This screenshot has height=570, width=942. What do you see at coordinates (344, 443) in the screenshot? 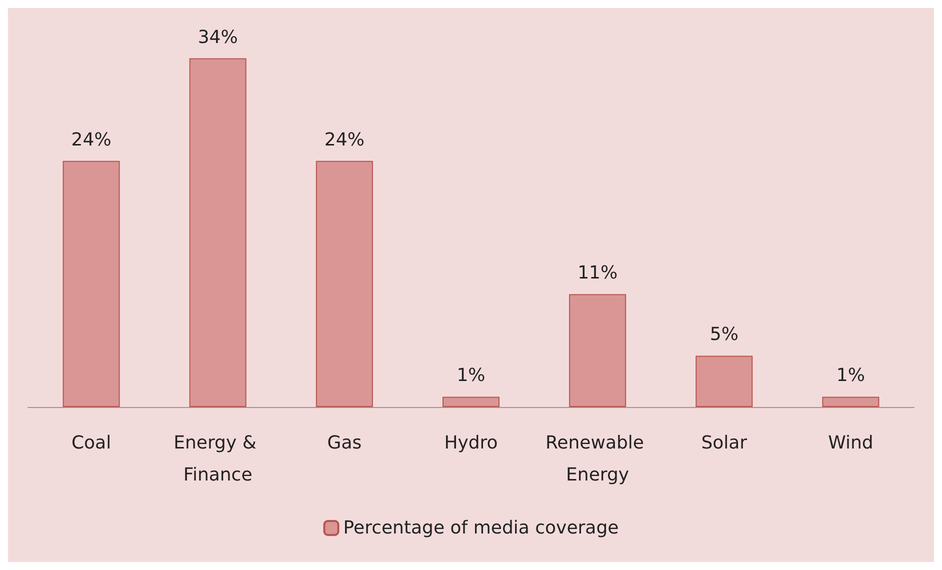
I see `x-tick-label: Gas` at bounding box center [344, 443].